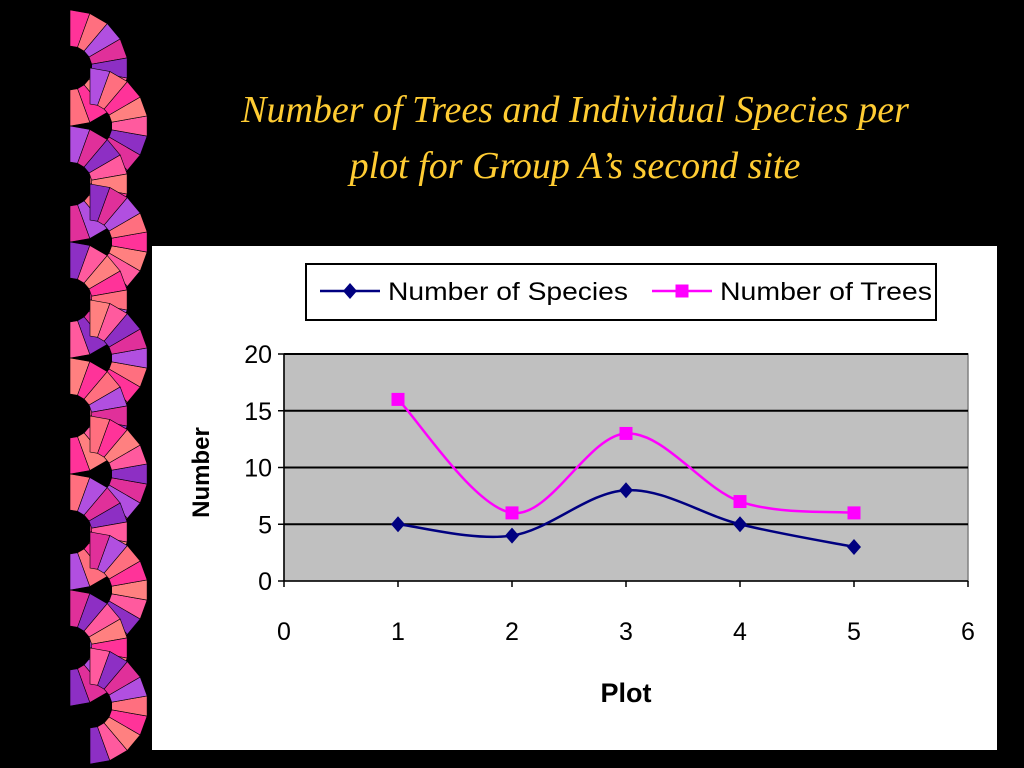  Describe the element at coordinates (854, 632) in the screenshot. I see `x-tick-label: 5` at that location.